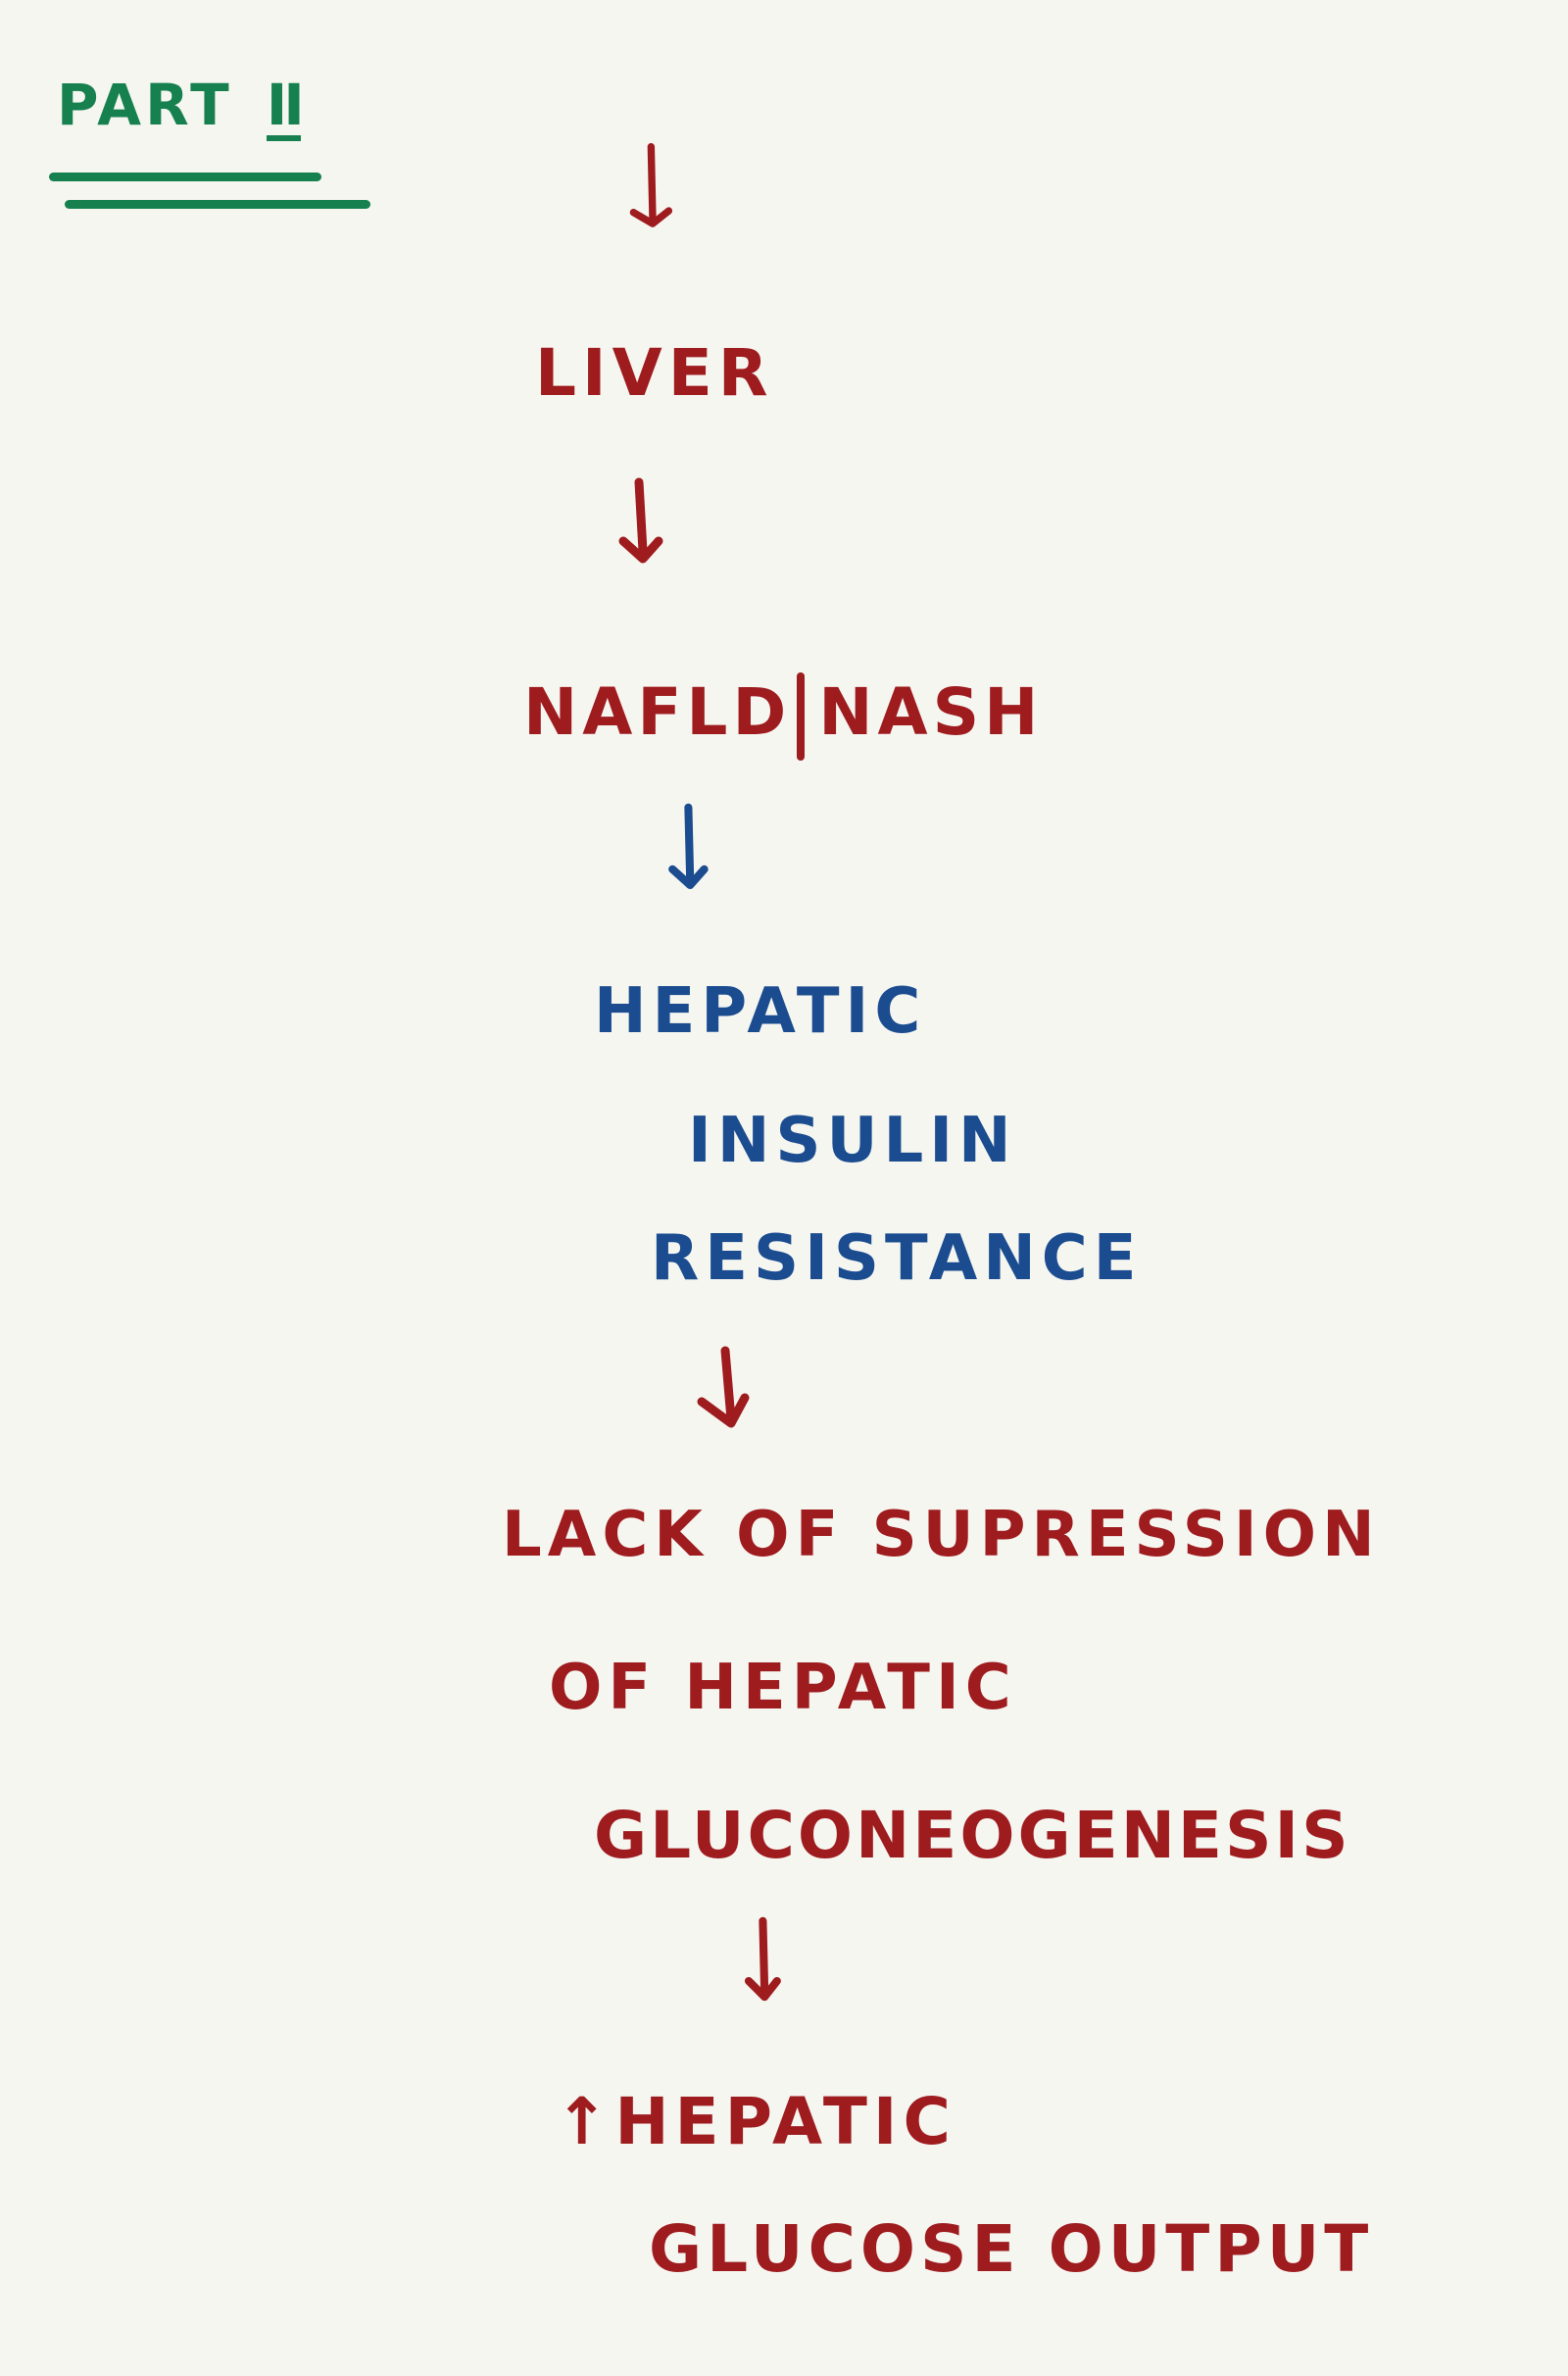  What do you see at coordinates (185, 177) in the screenshot?
I see `title-underline-top` at bounding box center [185, 177].